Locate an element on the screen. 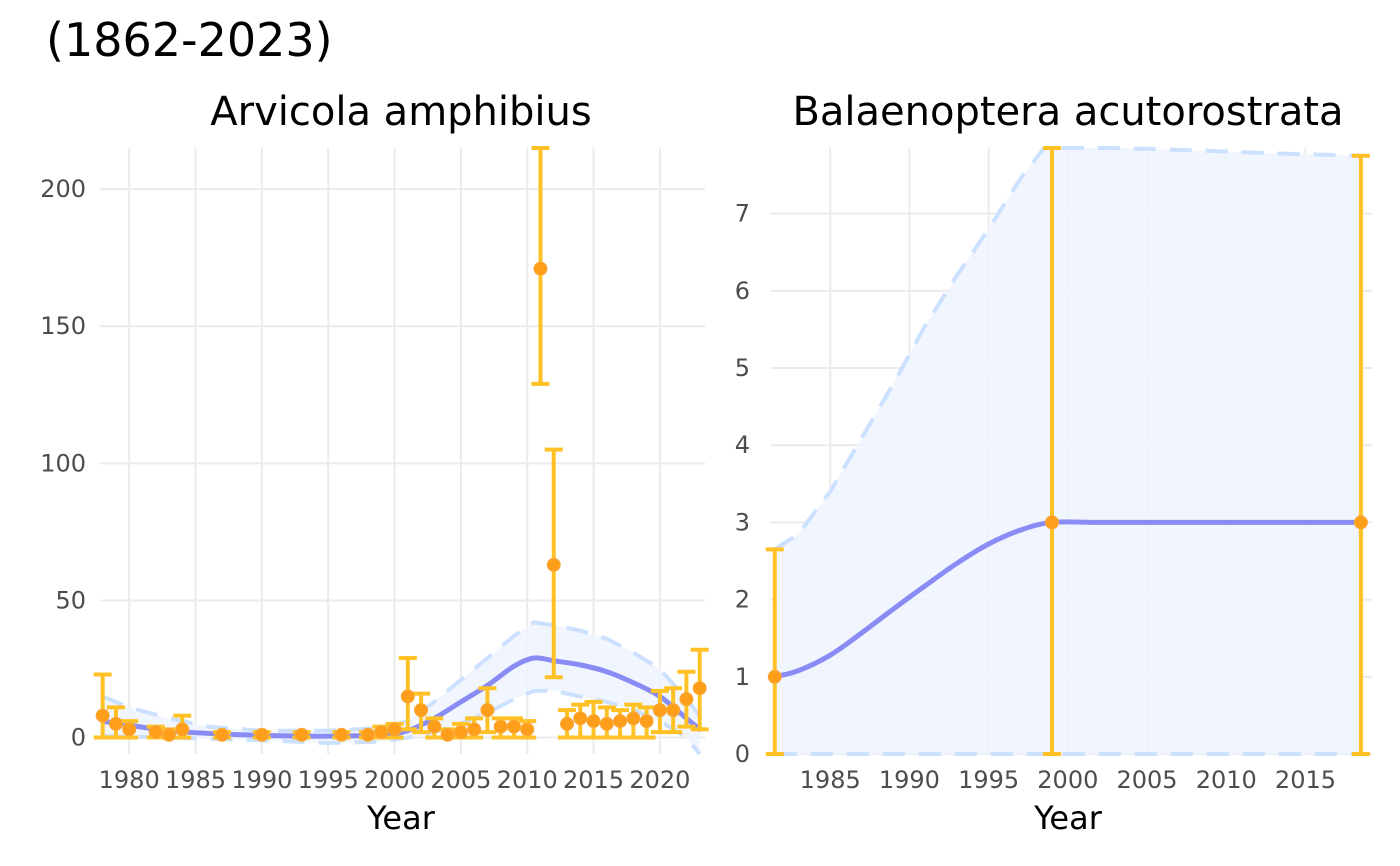 Image resolution: width=1400 pixels, height=866 pixels. confidence-band-fill is located at coordinates (401, 688).